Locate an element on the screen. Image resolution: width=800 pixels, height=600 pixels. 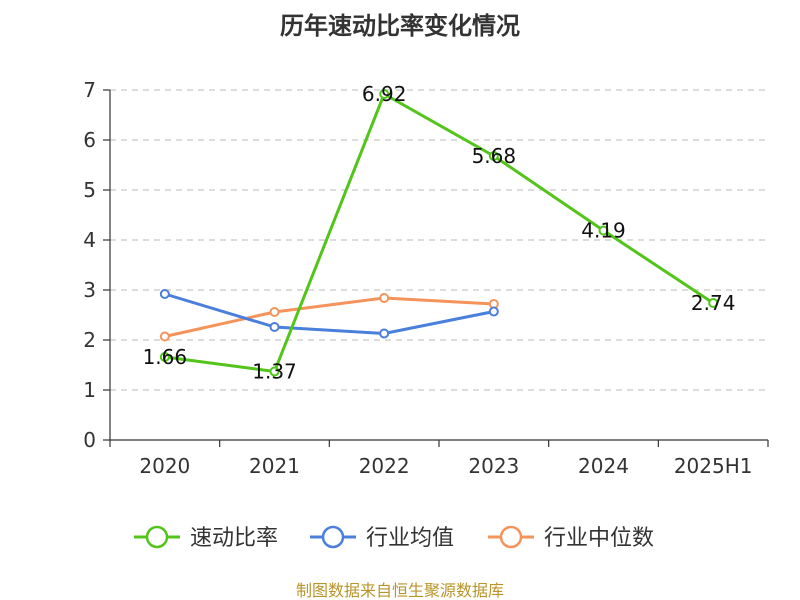
y-tick-label: 7 is located at coordinates (89, 90).